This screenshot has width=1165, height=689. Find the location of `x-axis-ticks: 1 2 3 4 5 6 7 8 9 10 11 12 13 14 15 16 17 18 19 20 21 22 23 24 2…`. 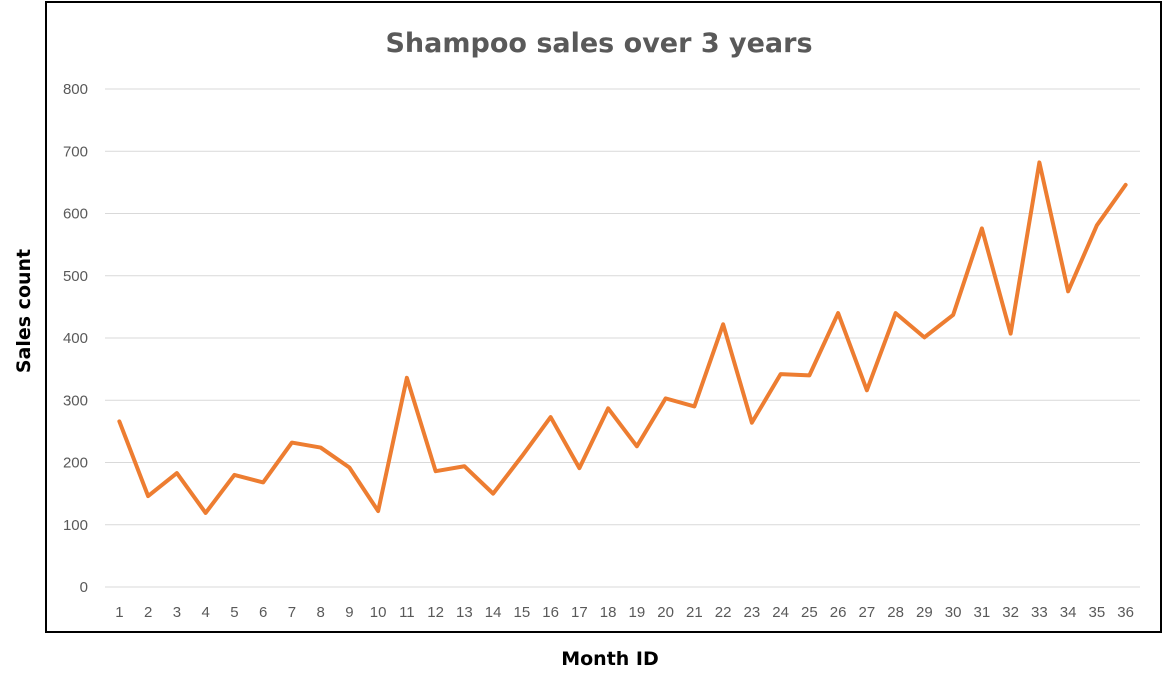

x-axis-ticks: 1 2 3 4 5 6 7 8 9 10 11 12 13 14 15 16 17 18 19 20 21 22 23 24 2… is located at coordinates (624, 612).